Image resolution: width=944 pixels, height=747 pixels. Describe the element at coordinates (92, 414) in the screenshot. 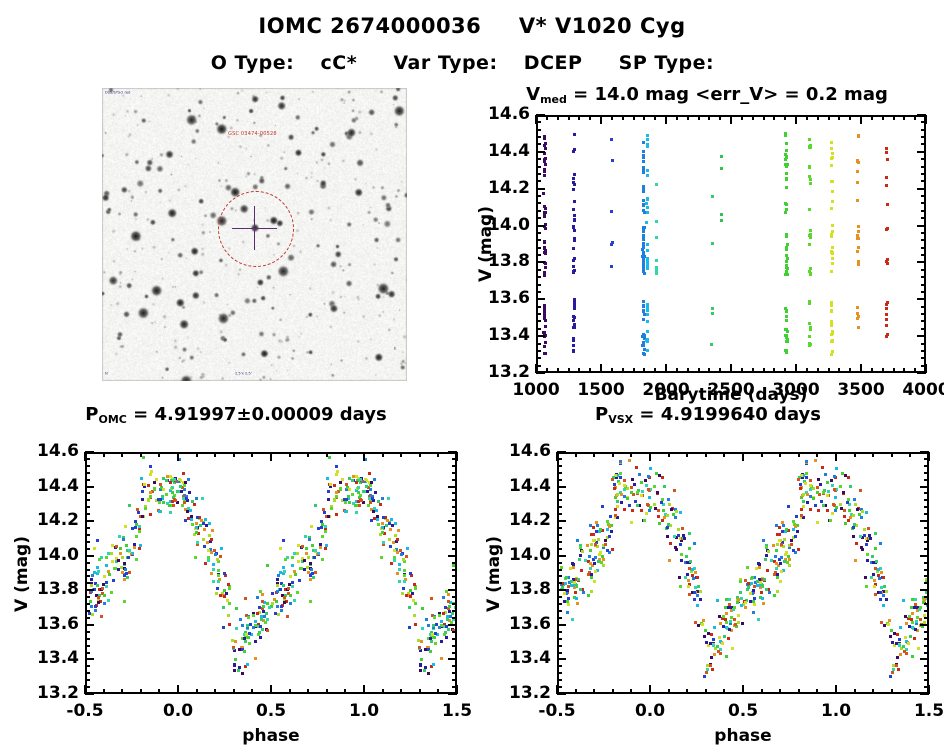

I see `pomc-symbol: P` at that location.